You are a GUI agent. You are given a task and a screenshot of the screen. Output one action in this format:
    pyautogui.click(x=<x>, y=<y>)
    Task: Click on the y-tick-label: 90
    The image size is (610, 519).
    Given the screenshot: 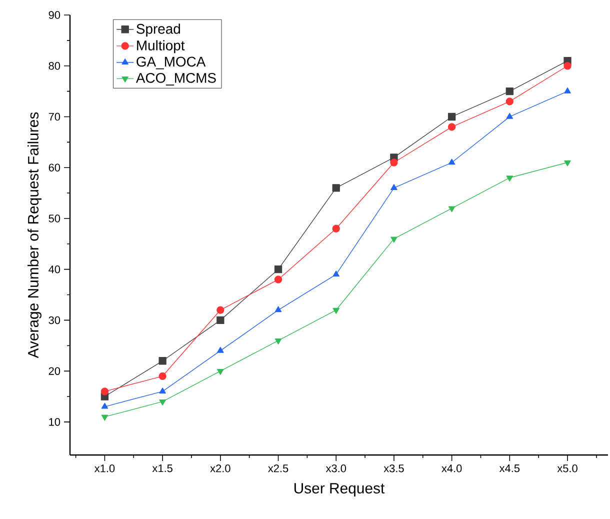 What is the action you would take?
    pyautogui.click(x=54, y=15)
    